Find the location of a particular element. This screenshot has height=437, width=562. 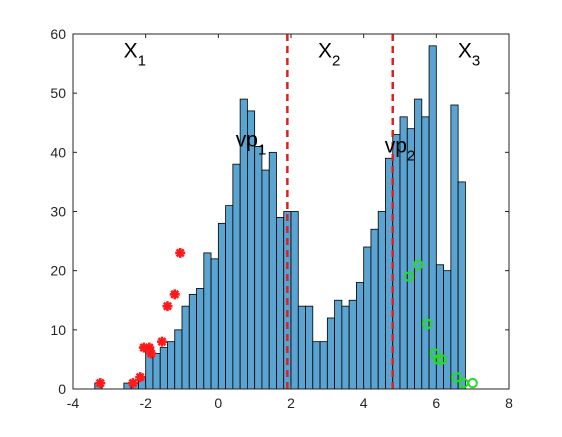

annotation-x3: X3 is located at coordinates (469, 55).